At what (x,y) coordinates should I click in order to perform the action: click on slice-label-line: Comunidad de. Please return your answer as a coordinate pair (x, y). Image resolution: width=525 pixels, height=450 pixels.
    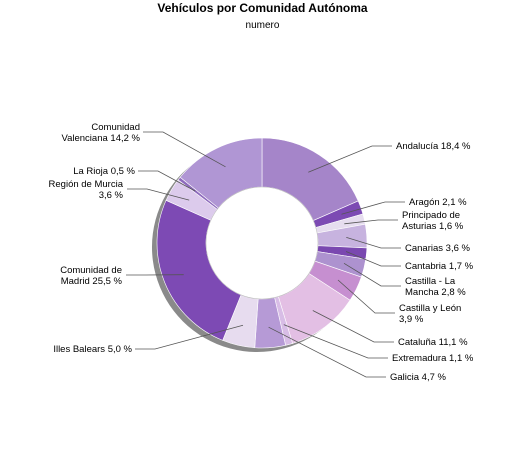
    Looking at the image, I should click on (91, 270).